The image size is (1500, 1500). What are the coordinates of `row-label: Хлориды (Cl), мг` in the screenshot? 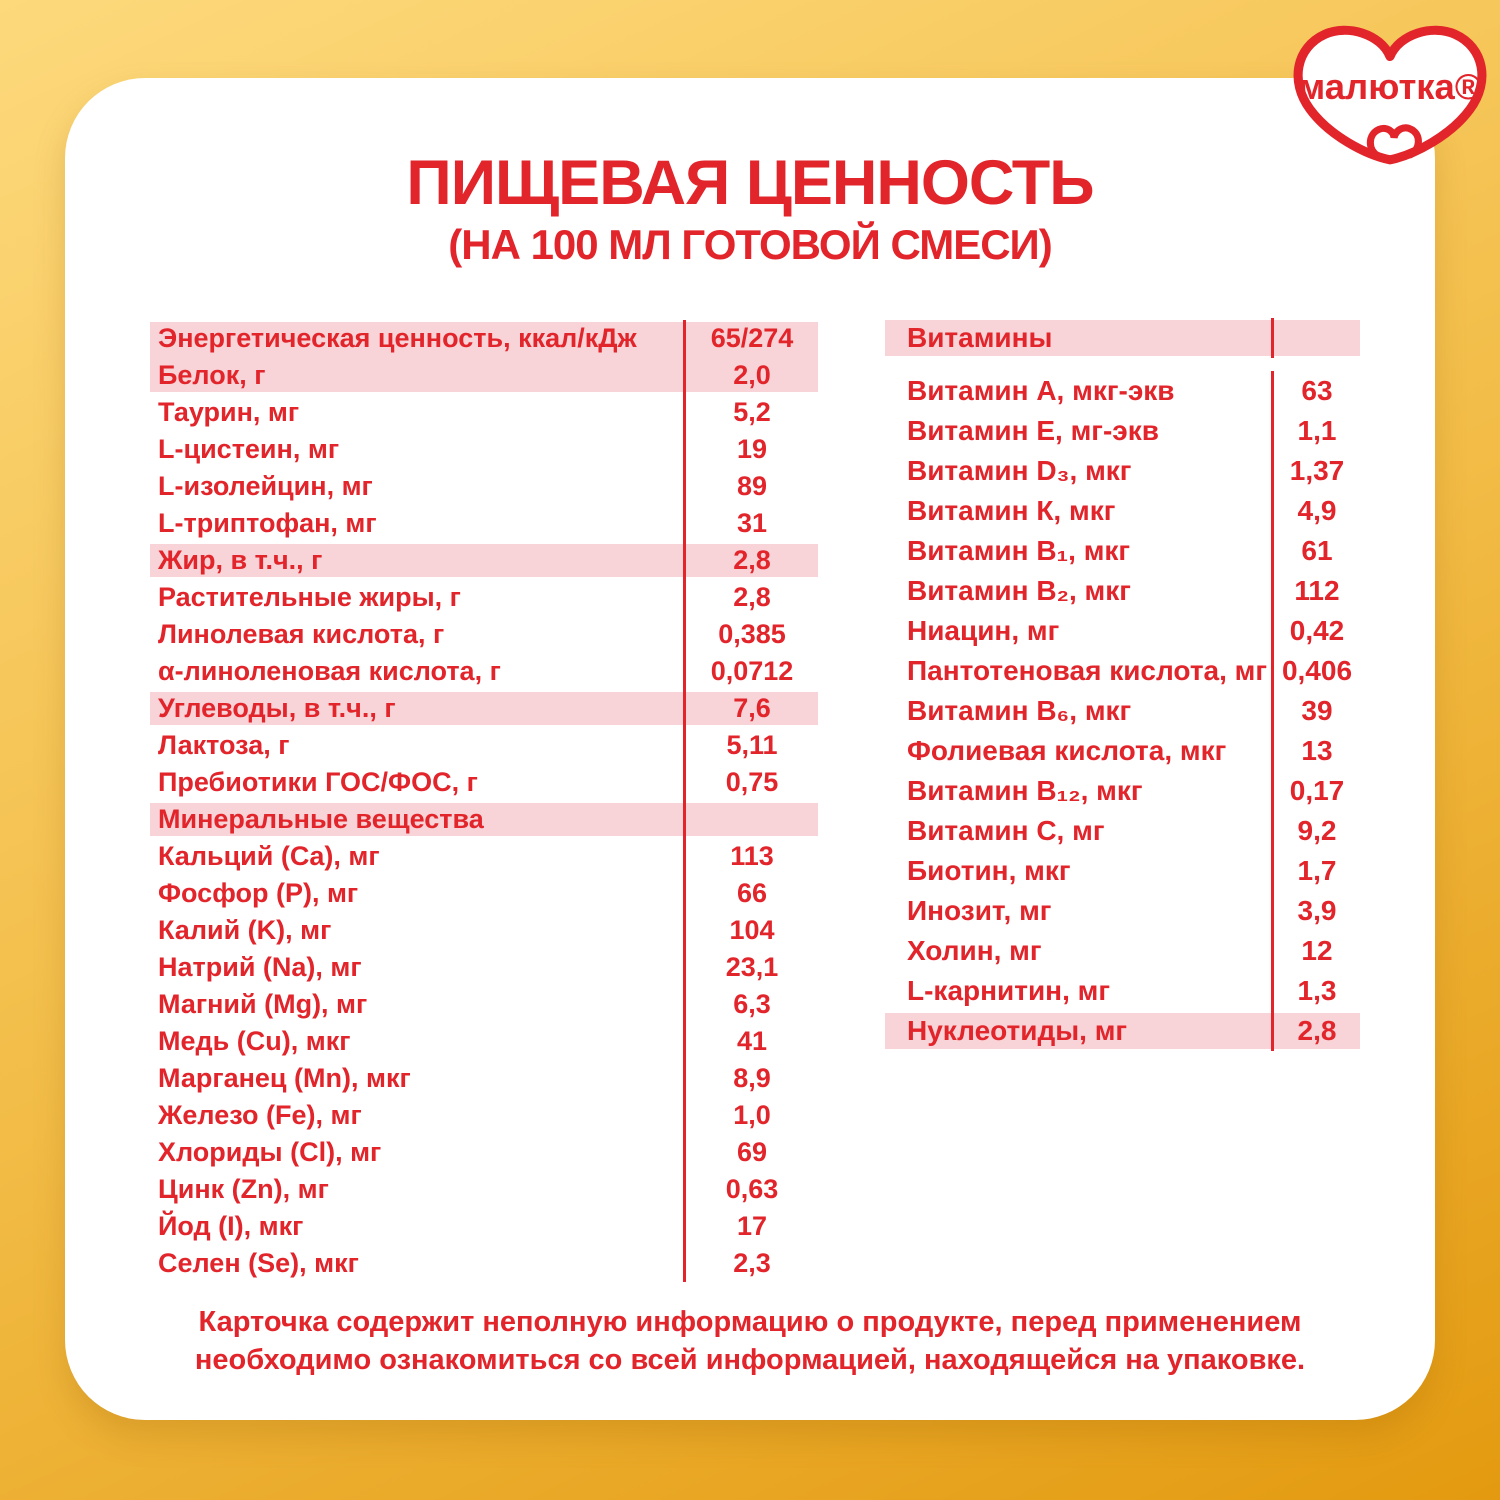 It's located at (270, 1152).